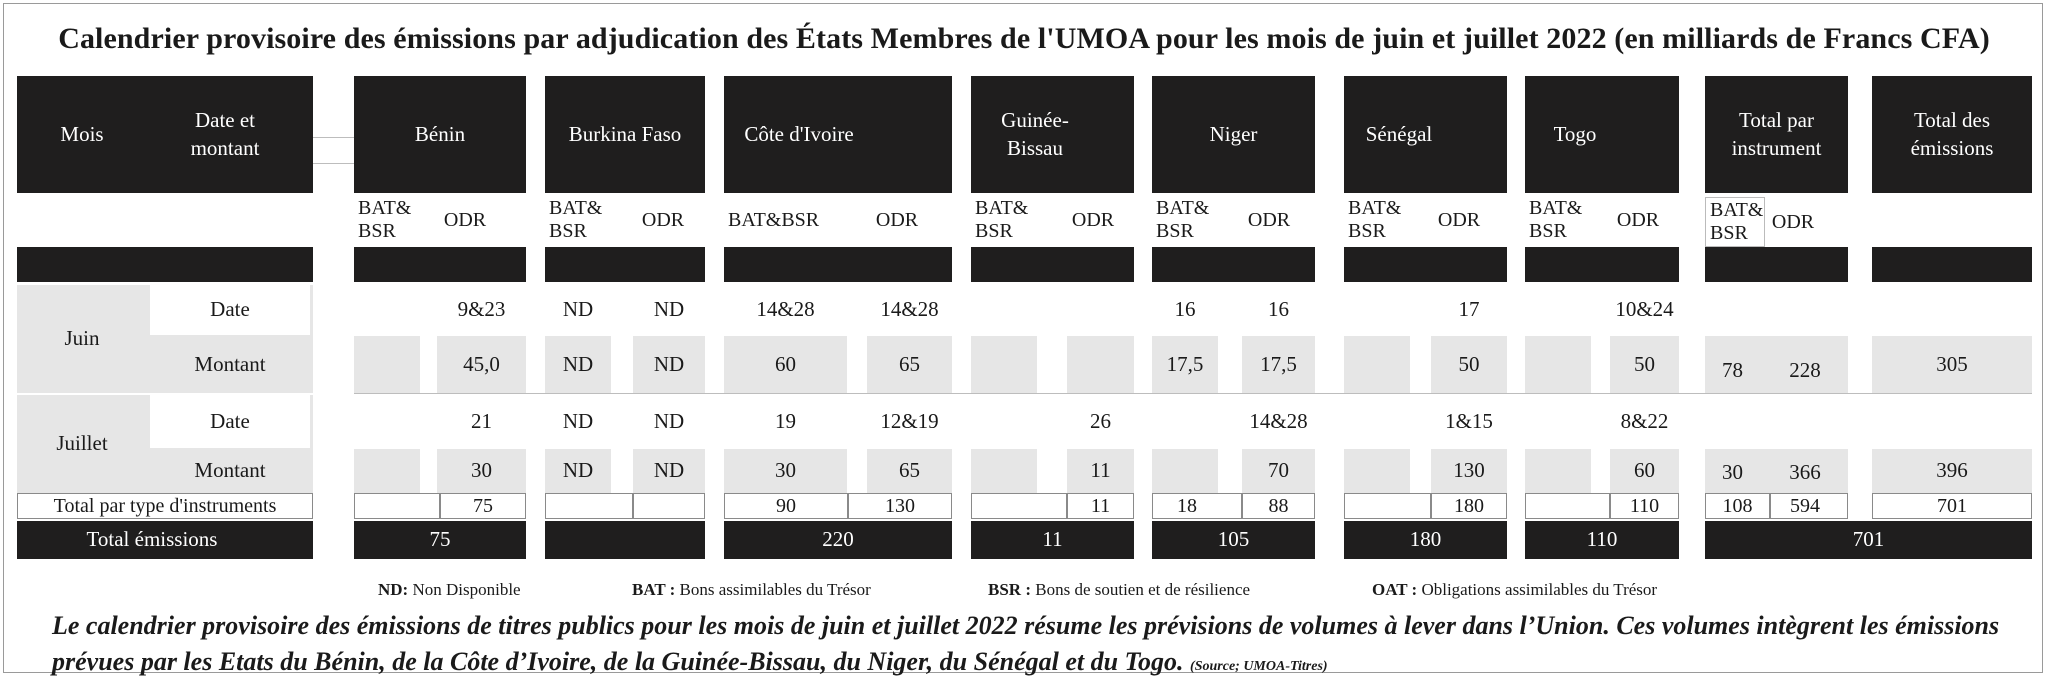 This screenshot has width=2048, height=685. Describe the element at coordinates (1395, 589) in the screenshot. I see `legend-key: OAT :` at that location.